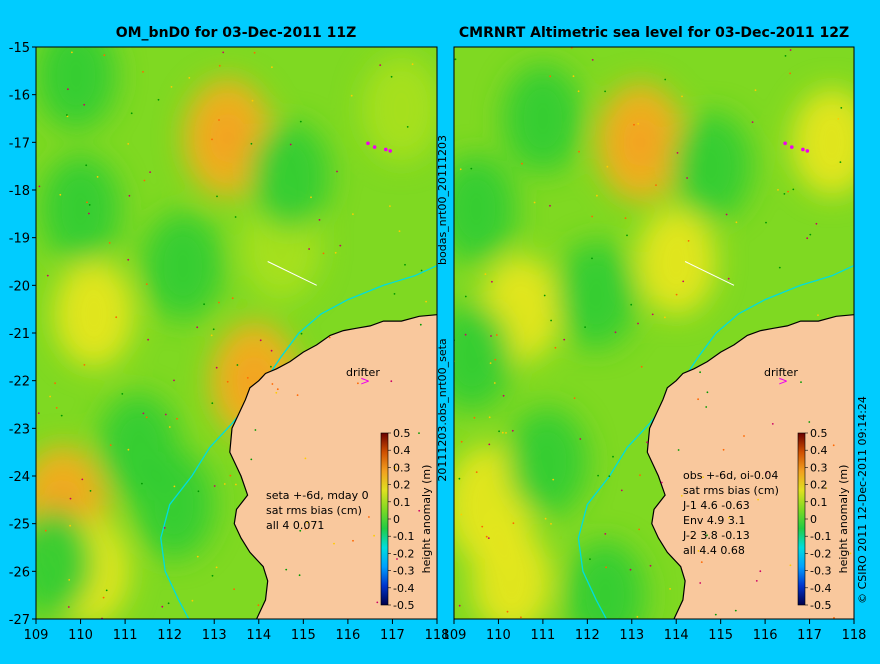 The image size is (880, 664). I want to click on colorbar-tick-label: -0.3, so click(820, 571).